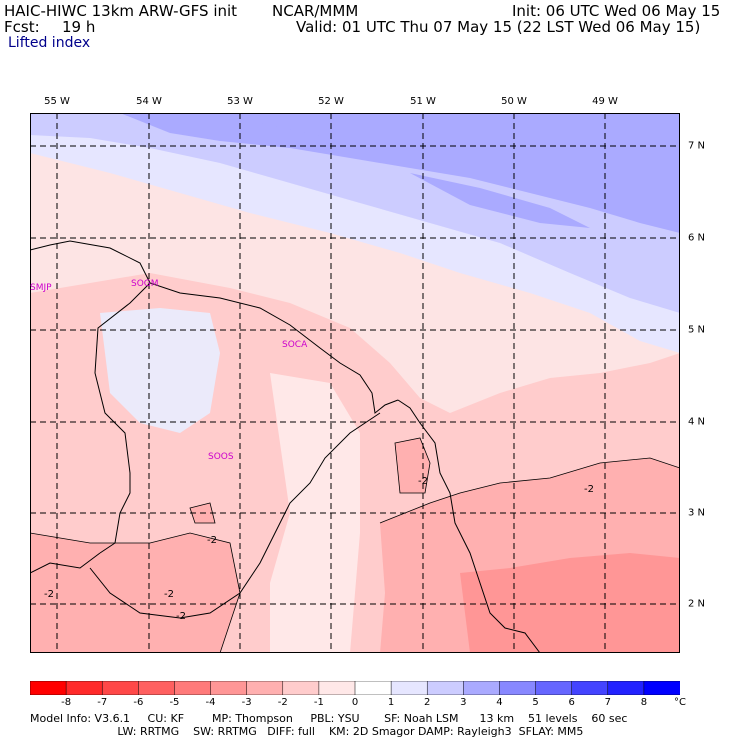 The height and width of the screenshot is (740, 740). What do you see at coordinates (423, 101) in the screenshot?
I see `lon-label-51w: 51 W` at bounding box center [423, 101].